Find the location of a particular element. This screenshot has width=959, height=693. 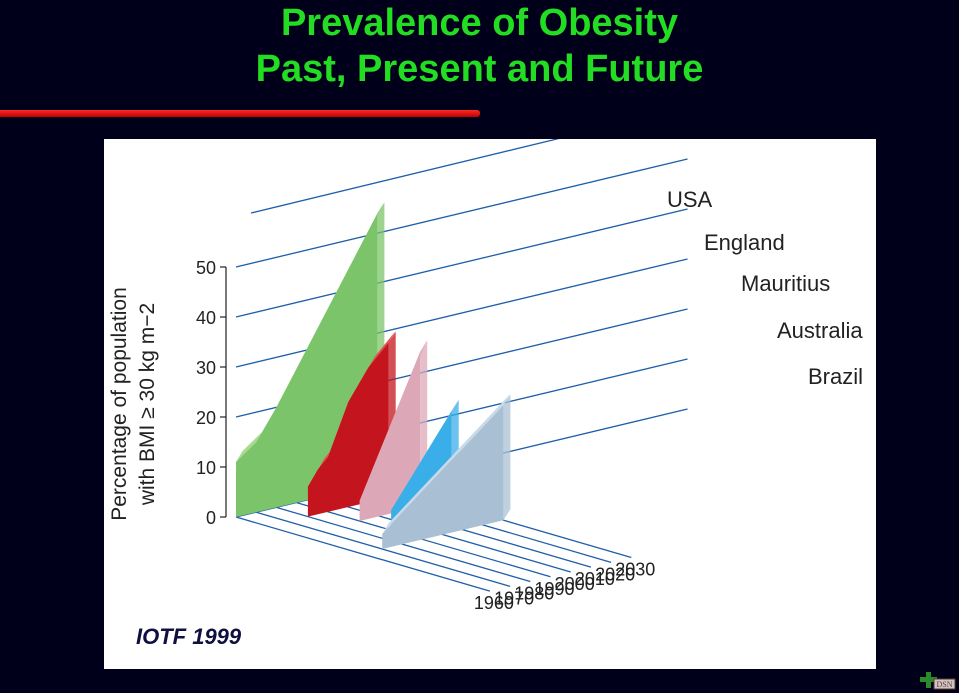

ribbon-top-australia is located at coordinates (425, 455).